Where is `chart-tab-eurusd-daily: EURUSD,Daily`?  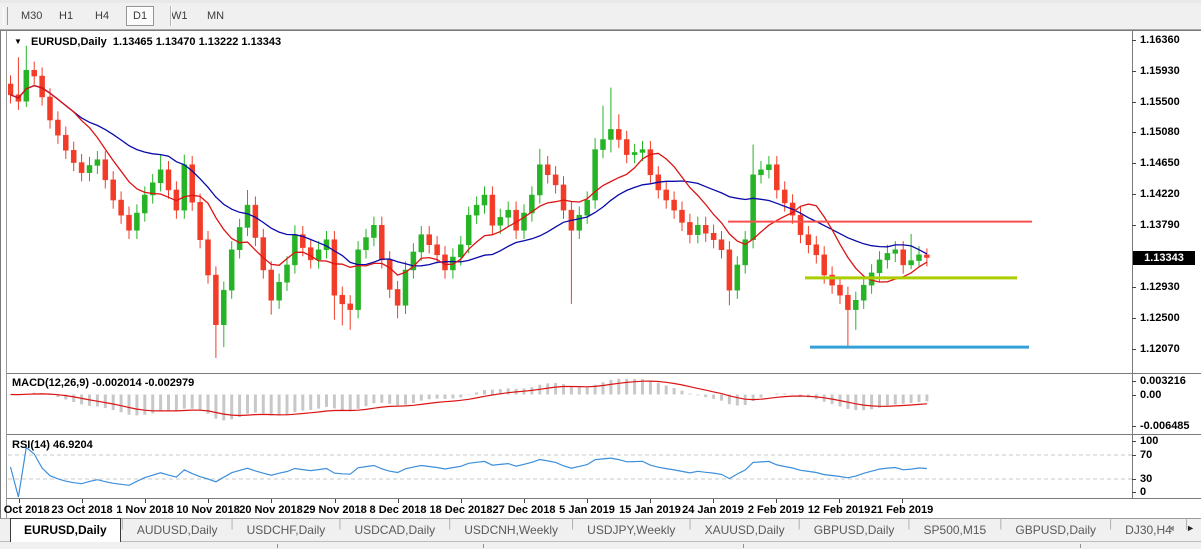
chart-tab-eurusd-daily: EURUSD,Daily is located at coordinates (65, 530).